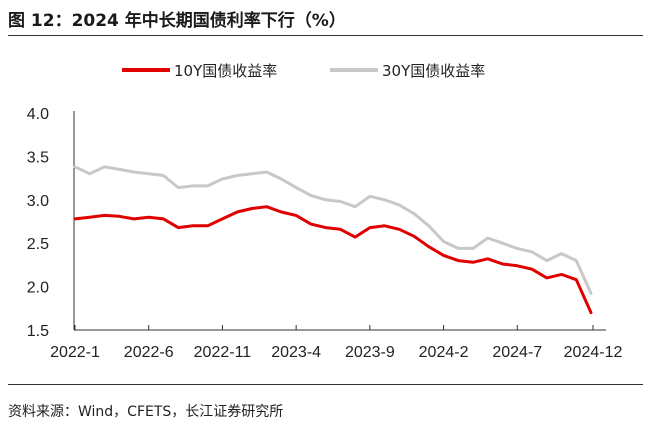 The height and width of the screenshot is (440, 651). What do you see at coordinates (433, 71) in the screenshot?
I see `legend-label: 30Y国债收益率` at bounding box center [433, 71].